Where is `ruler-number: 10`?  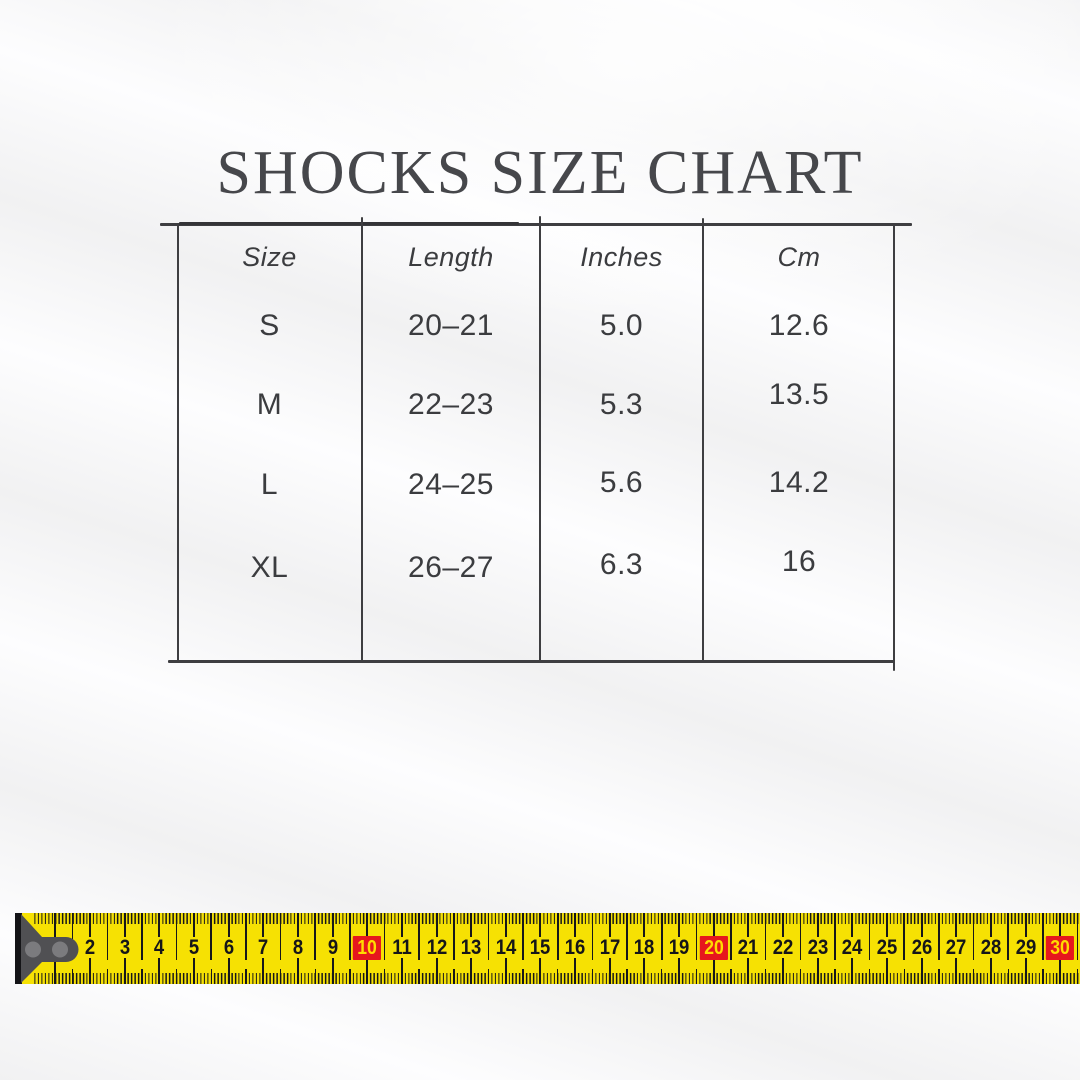
ruler-number: 10 is located at coordinates (367, 948).